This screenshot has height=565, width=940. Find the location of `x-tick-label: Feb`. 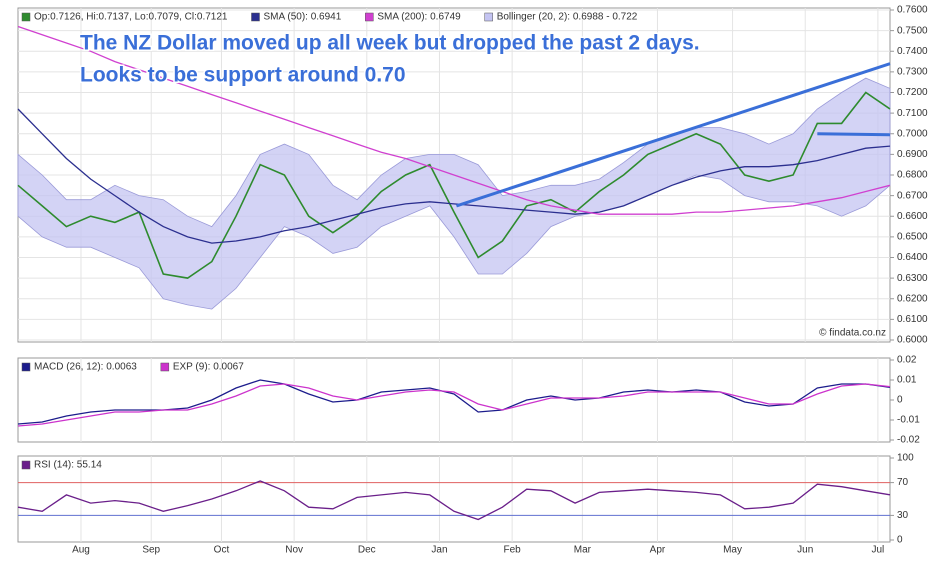

x-tick-label: Feb is located at coordinates (513, 550).